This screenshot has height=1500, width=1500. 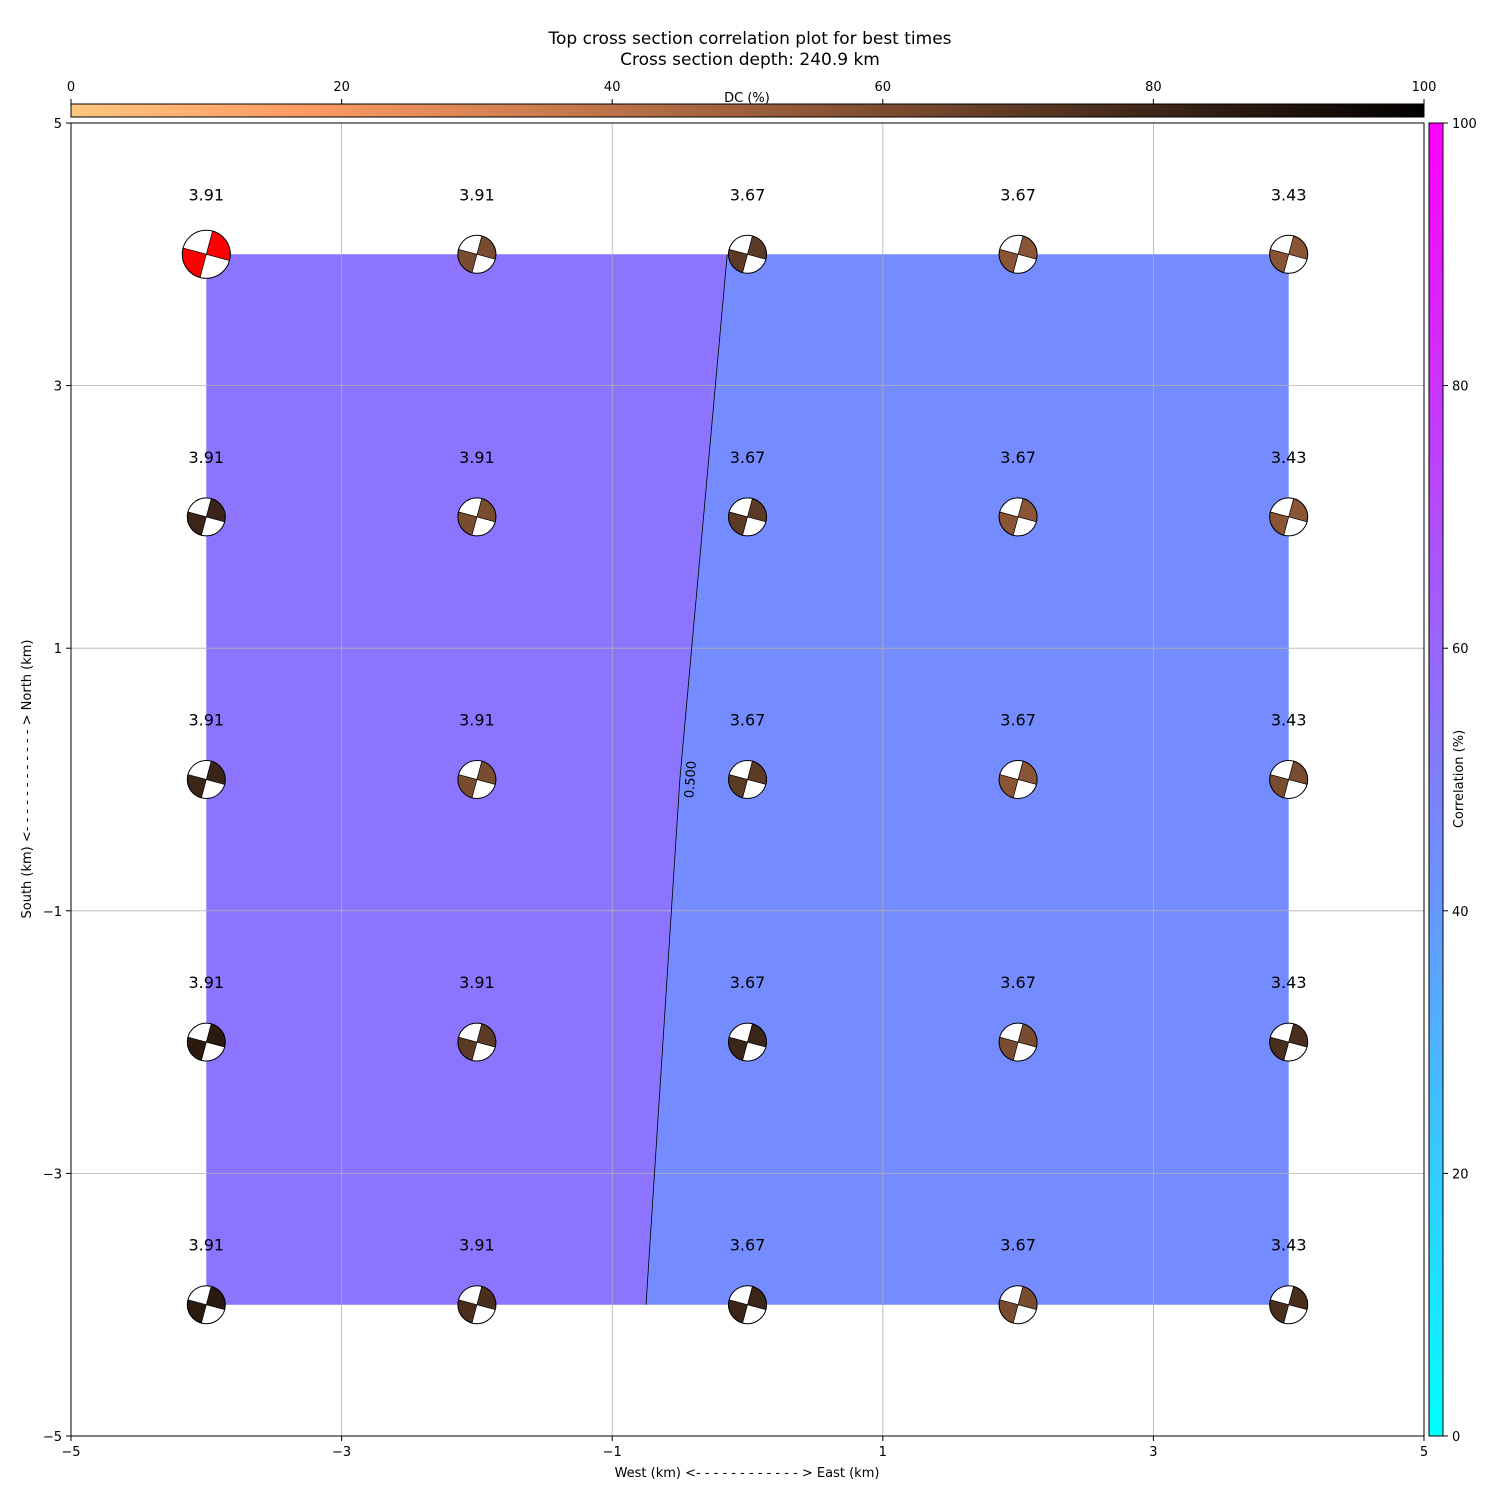 What do you see at coordinates (52, 912) in the screenshot?
I see `y-tick-label: −1` at bounding box center [52, 912].